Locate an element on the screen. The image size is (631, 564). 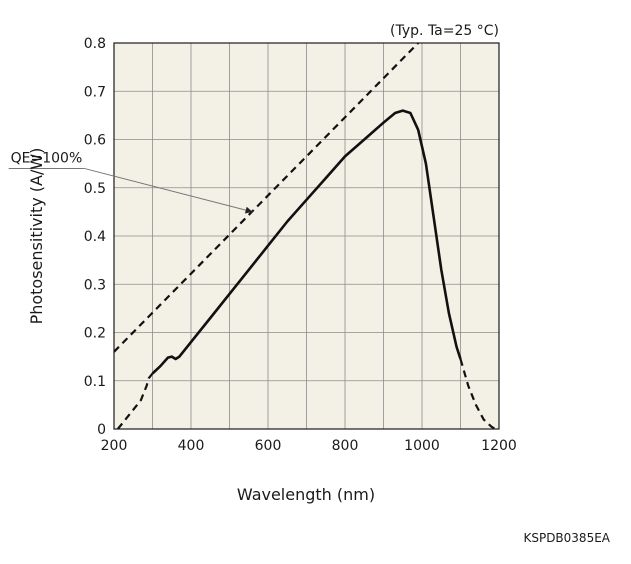
y-tick-label: 0.1 is located at coordinates (95, 382).